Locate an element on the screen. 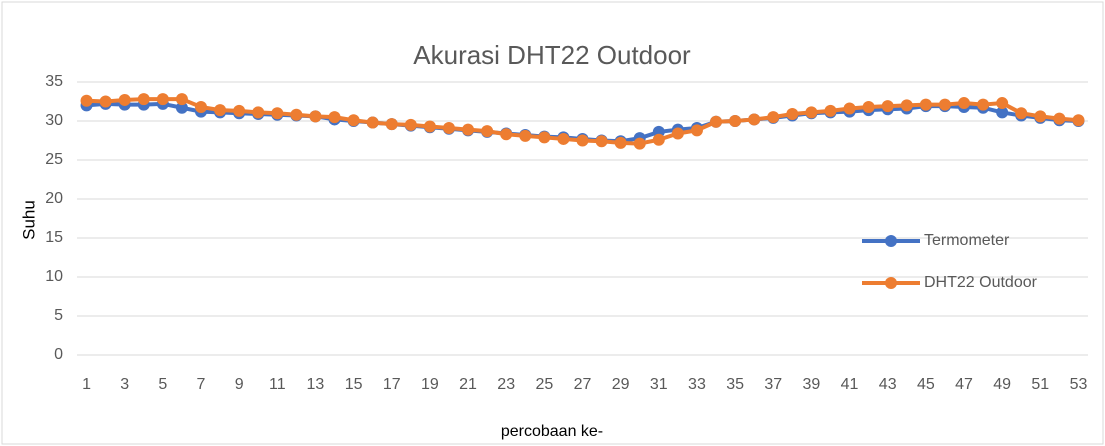  x-tick-label: 39 is located at coordinates (812, 384).